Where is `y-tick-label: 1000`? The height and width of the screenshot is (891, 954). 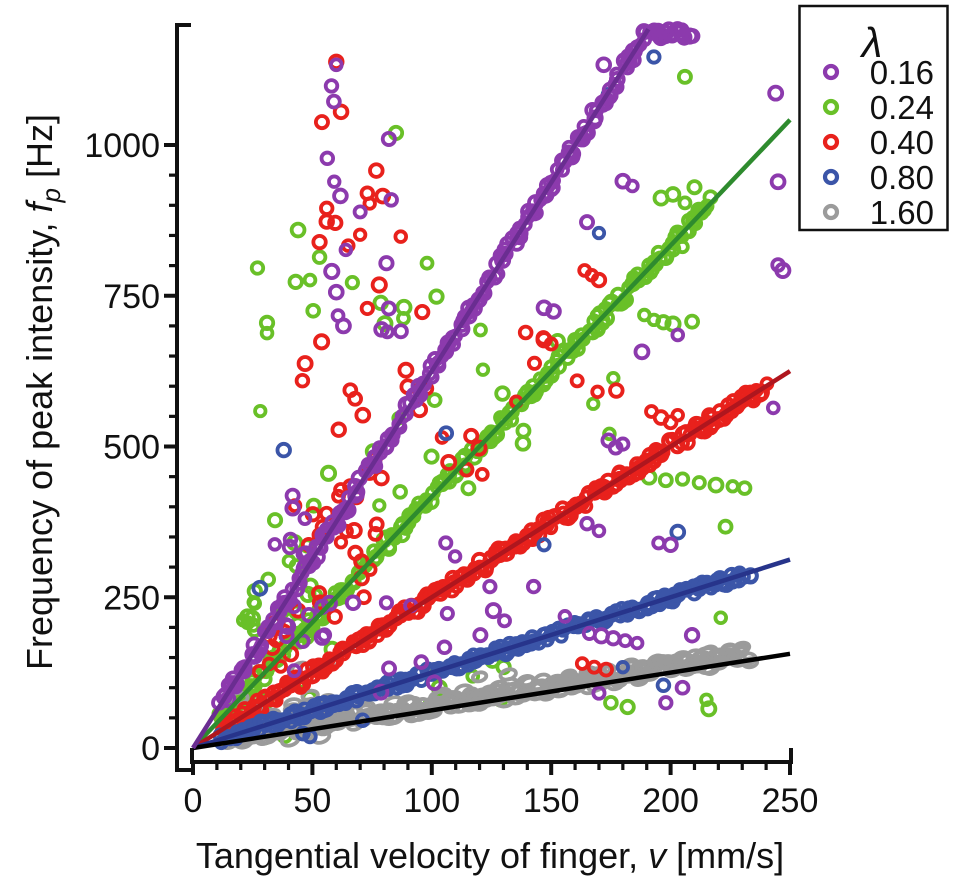 y-tick-label: 1000 is located at coordinates (122, 146).